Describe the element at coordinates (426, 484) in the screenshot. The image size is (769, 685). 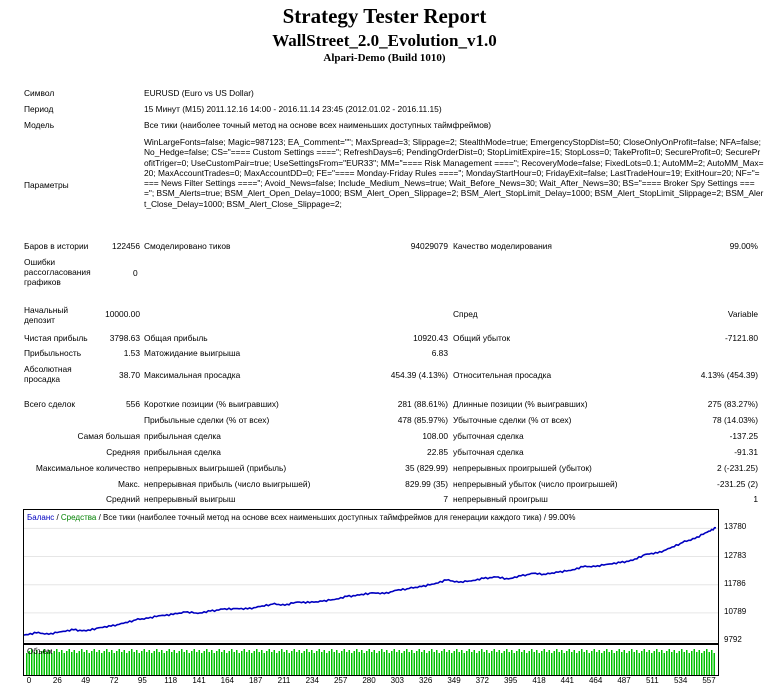
I see `maxcons-profit-value: 829.99 (35)` at that location.